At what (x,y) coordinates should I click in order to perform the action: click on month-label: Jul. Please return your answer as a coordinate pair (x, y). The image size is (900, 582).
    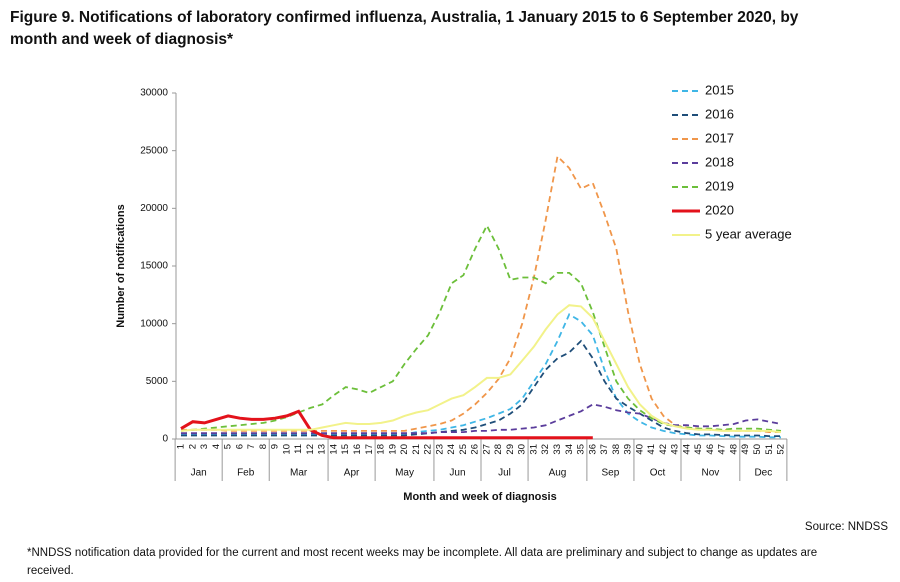
    Looking at the image, I should click on (504, 473).